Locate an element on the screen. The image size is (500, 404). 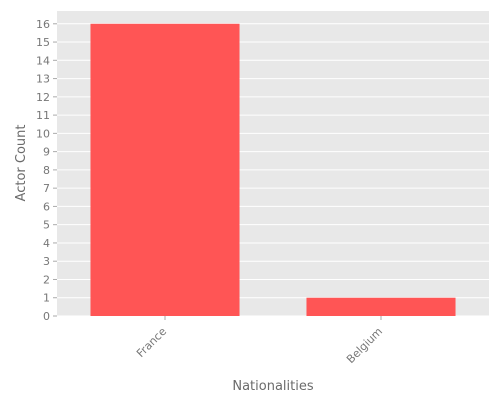
y-tick-label: 0 is located at coordinates (46, 316).